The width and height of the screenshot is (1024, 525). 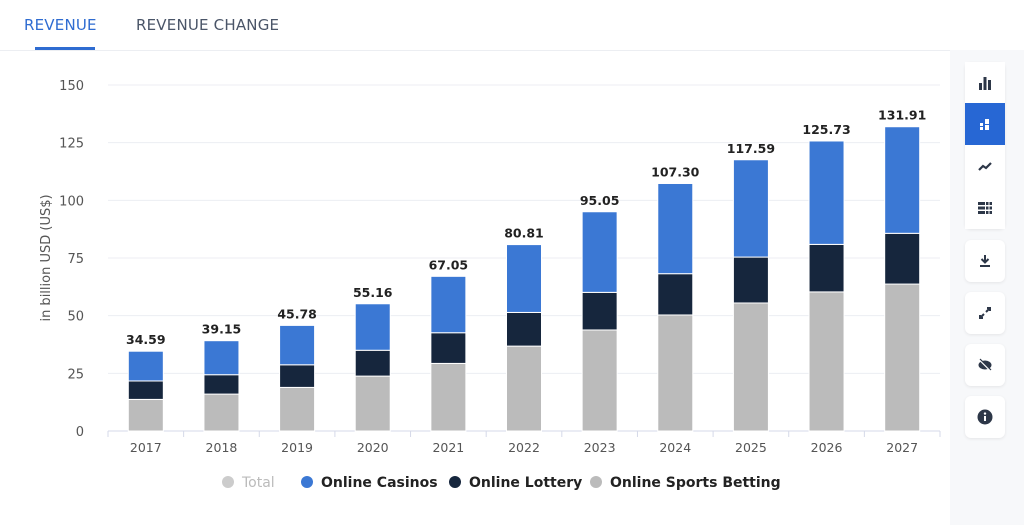 I want to click on data-label-total: 125.73, so click(x=826, y=129).